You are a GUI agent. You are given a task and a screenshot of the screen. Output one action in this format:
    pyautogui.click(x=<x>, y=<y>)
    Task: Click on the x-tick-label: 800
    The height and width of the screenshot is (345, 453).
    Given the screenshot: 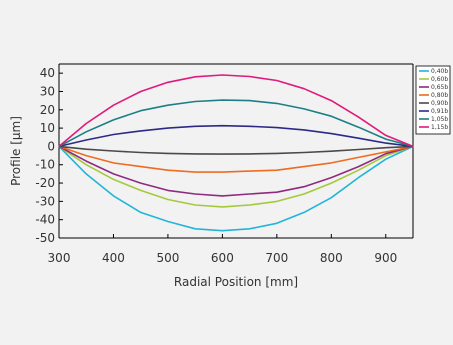 What is the action you would take?
    pyautogui.click(x=331, y=258)
    